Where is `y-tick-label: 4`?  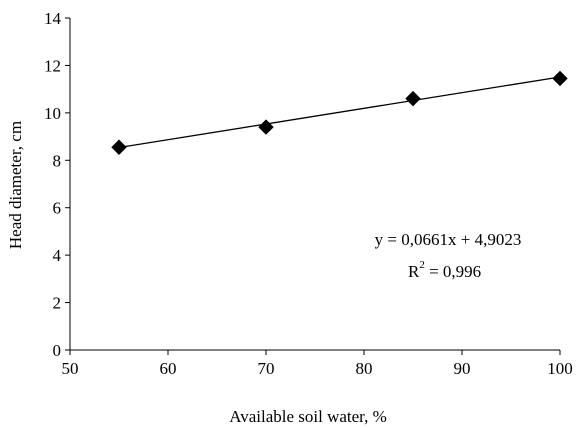 y-tick-label: 4 is located at coordinates (57, 255).